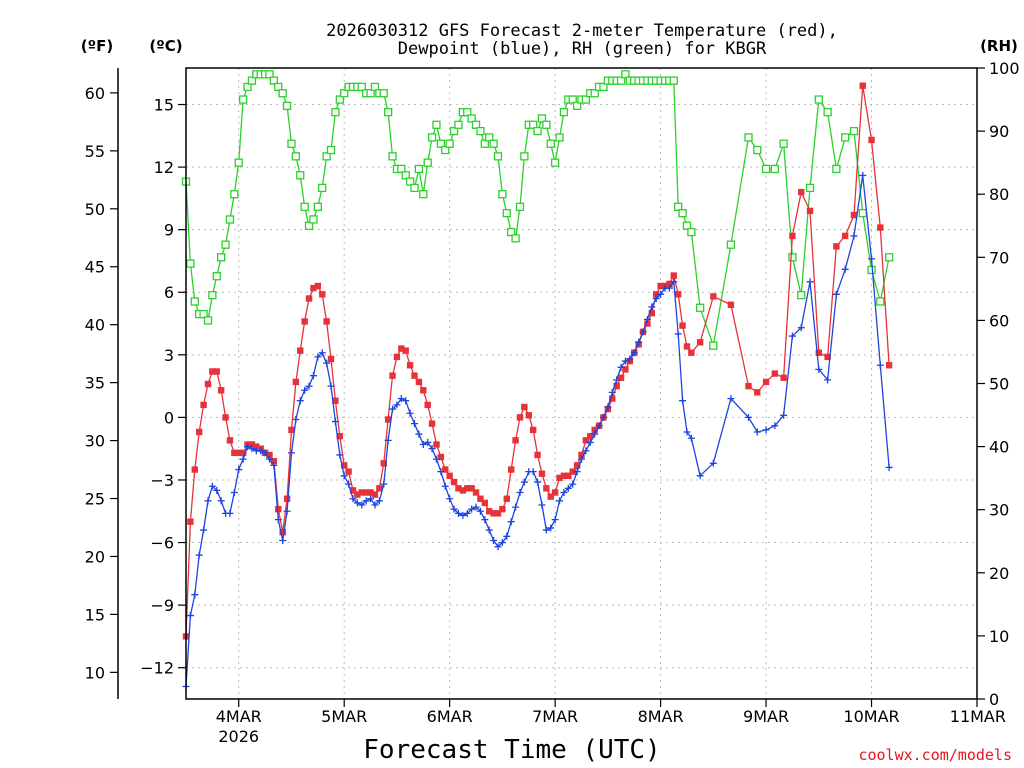  I want to click on celsius-tick-label: 9, so click(169, 230).